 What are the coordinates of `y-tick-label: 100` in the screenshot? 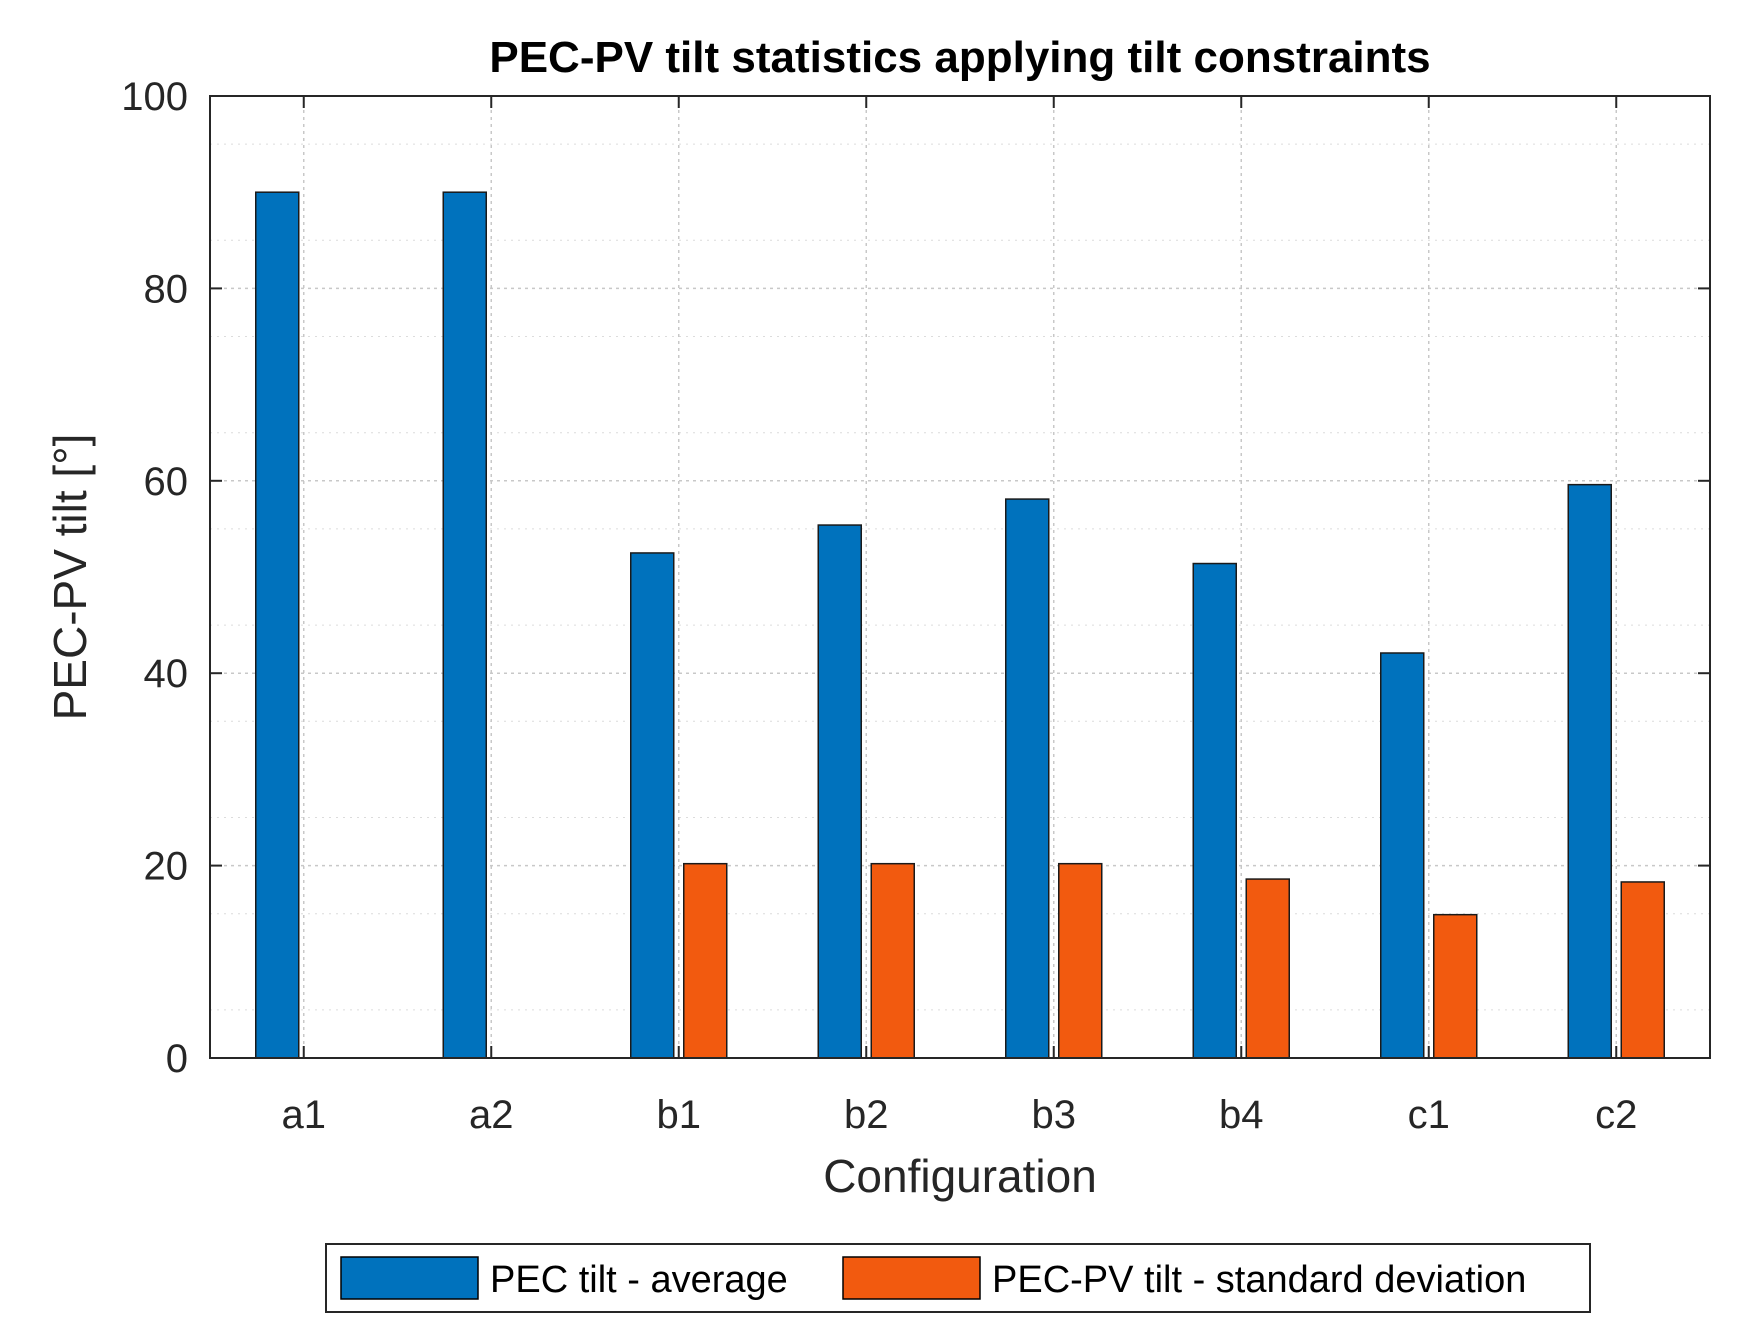 It's located at (154, 97).